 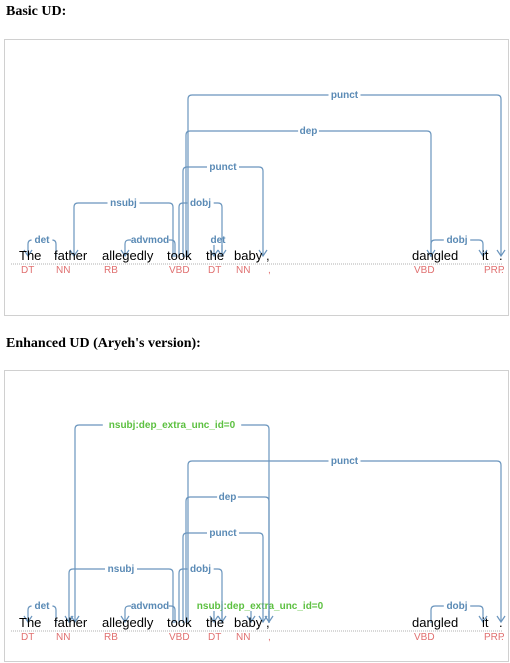 I want to click on token-word: ., so click(x=501, y=255).